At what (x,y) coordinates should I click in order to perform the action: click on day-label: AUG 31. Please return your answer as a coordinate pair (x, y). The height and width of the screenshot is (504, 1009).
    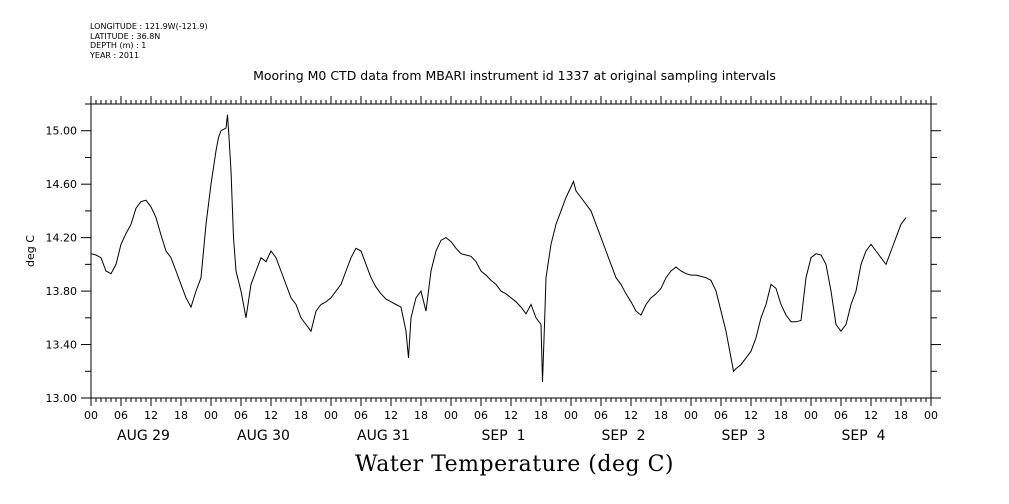
    Looking at the image, I should click on (383, 436).